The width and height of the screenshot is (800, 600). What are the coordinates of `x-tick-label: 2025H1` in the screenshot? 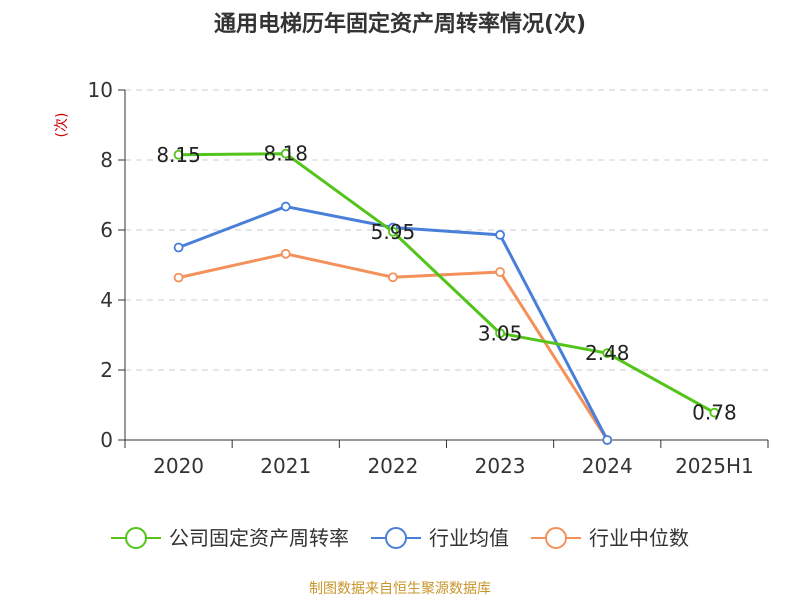 It's located at (714, 466).